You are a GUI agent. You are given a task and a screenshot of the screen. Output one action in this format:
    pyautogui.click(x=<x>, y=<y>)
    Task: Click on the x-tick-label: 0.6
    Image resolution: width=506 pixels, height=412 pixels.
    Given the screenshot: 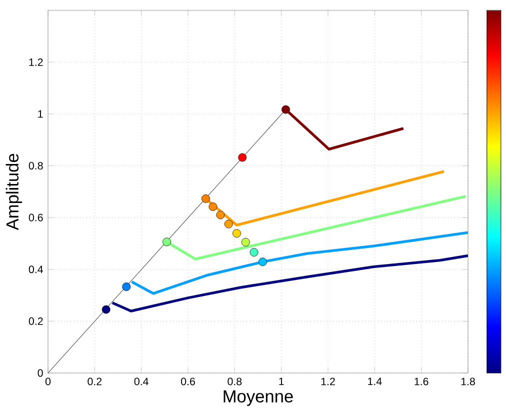 What is the action you would take?
    pyautogui.click(x=188, y=382)
    